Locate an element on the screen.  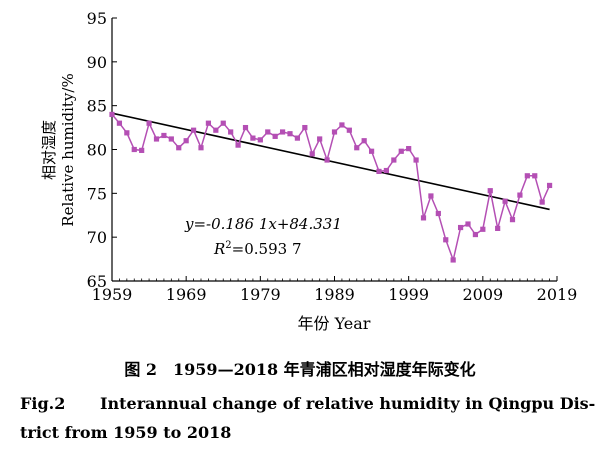
y-axis-label-en: Relative humidity/% is located at coordinates (68, 149).